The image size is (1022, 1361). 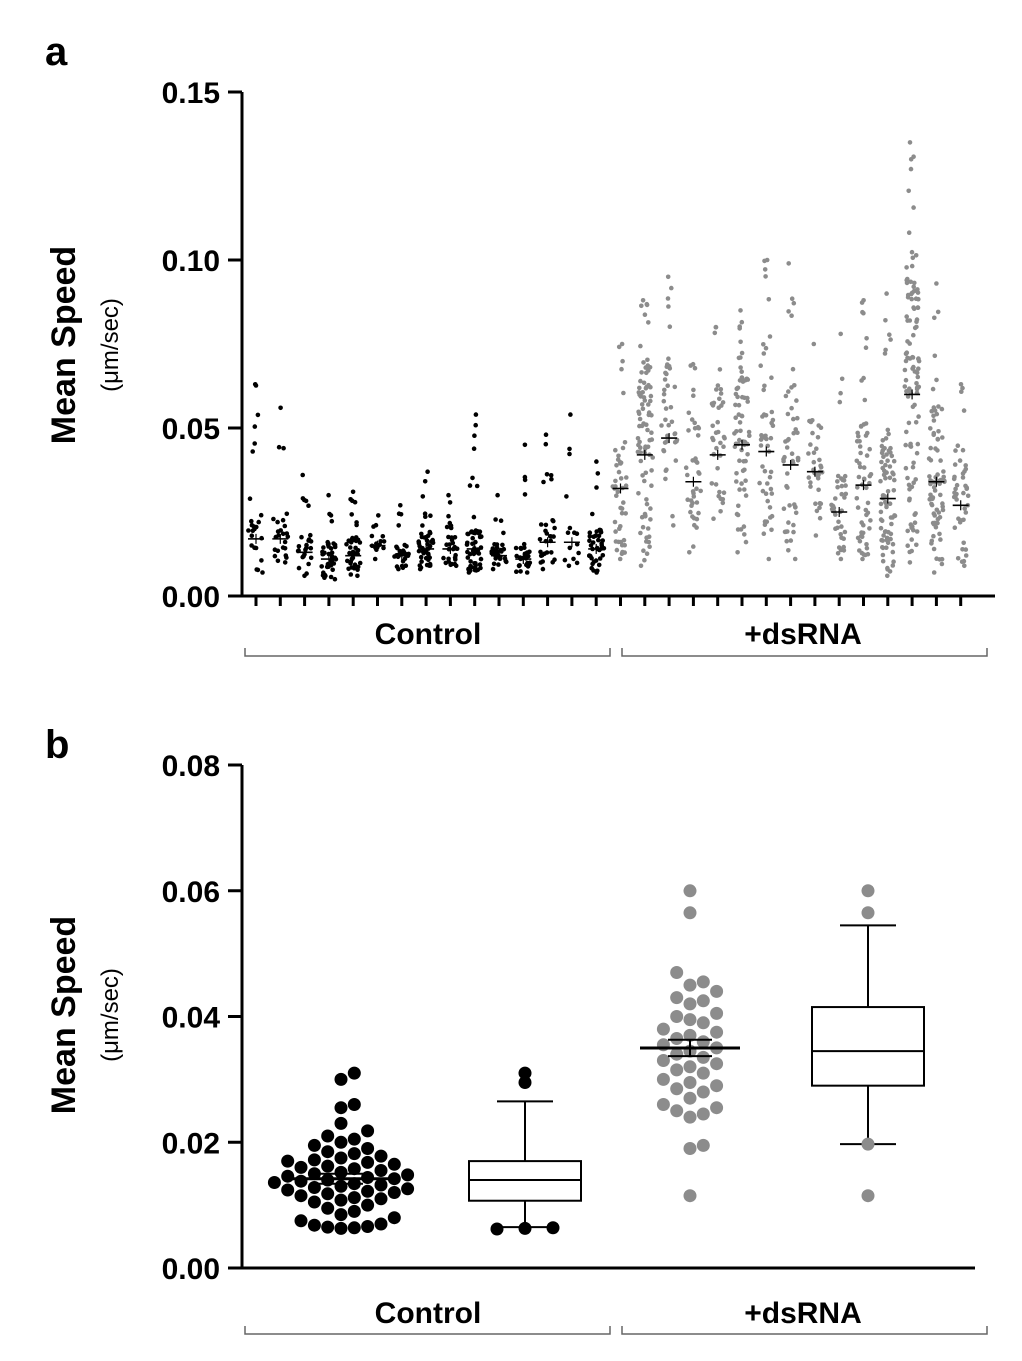 I want to click on y-tick-label: 0.10, so click(x=191, y=261).